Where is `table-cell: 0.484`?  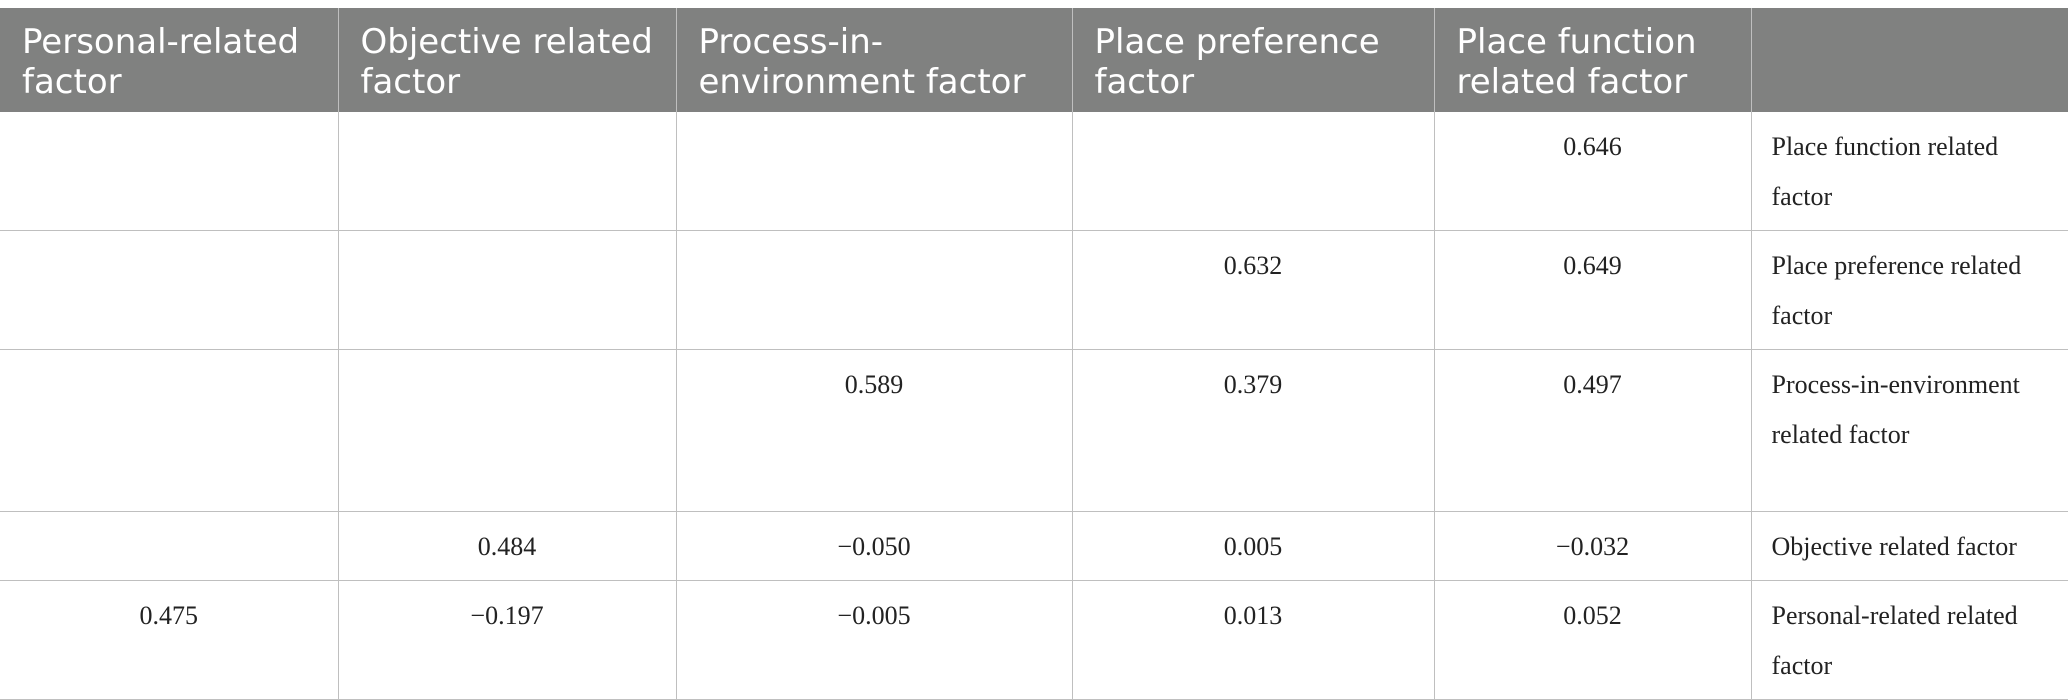 table-cell: 0.484 is located at coordinates (507, 546).